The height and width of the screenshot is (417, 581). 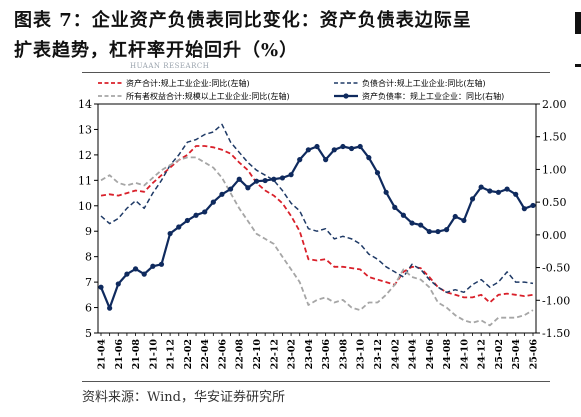 What do you see at coordinates (188, 354) in the screenshot?
I see `x-tick-label: 22-02` at bounding box center [188, 354].